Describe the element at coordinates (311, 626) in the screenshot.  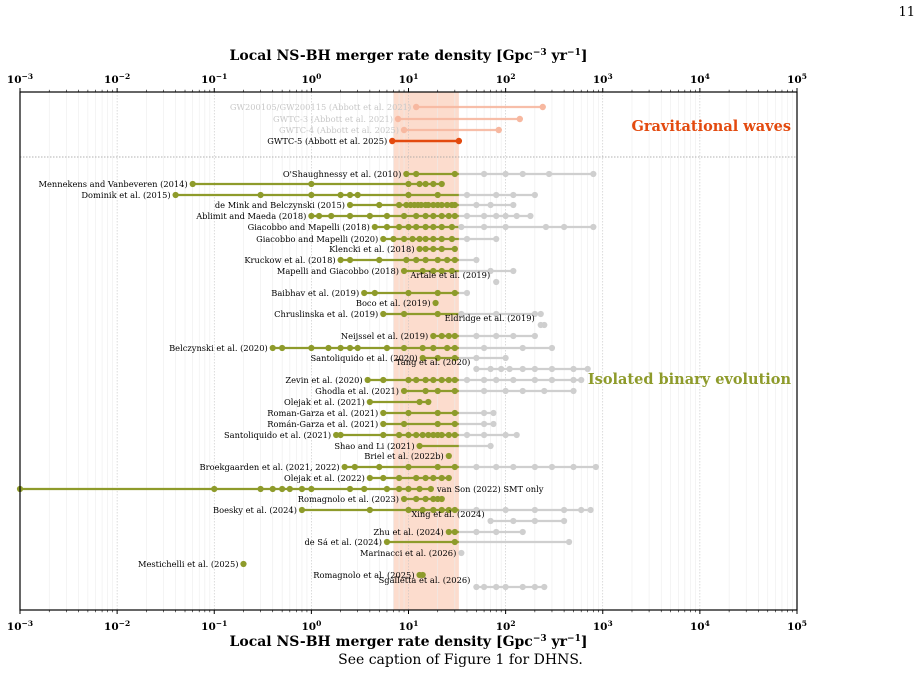
I see `tick-label-bottom: 10⁰` at that location.